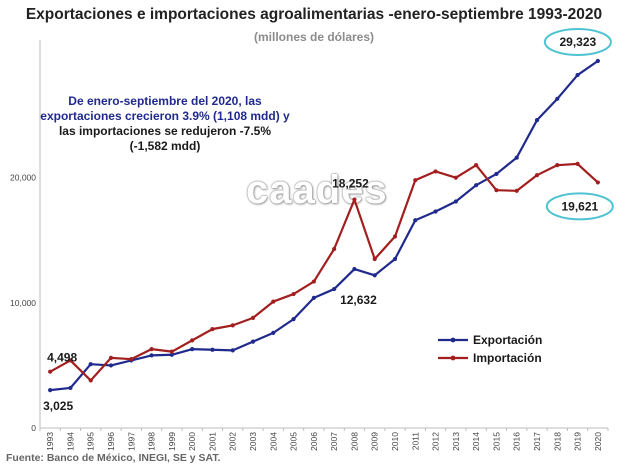 The image size is (628, 470). What do you see at coordinates (334, 441) in the screenshot?
I see `x-tick-label: 2007` at bounding box center [334, 441].